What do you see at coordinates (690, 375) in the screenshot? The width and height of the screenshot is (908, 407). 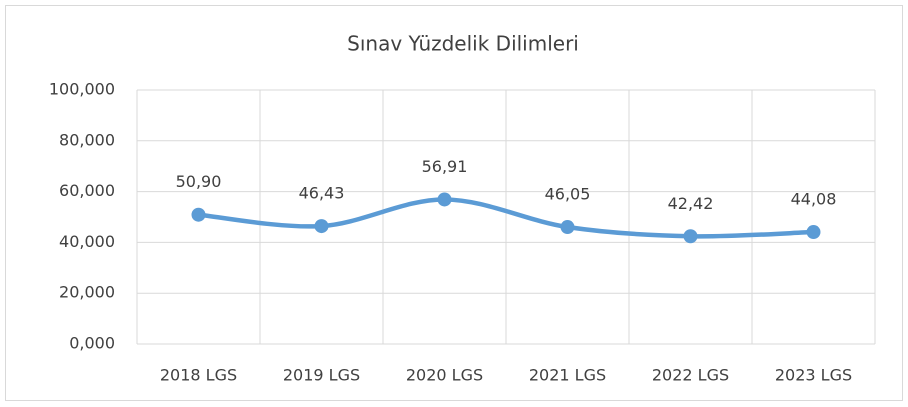 I see `x-tick-label: 2022 LGS` at bounding box center [690, 375].